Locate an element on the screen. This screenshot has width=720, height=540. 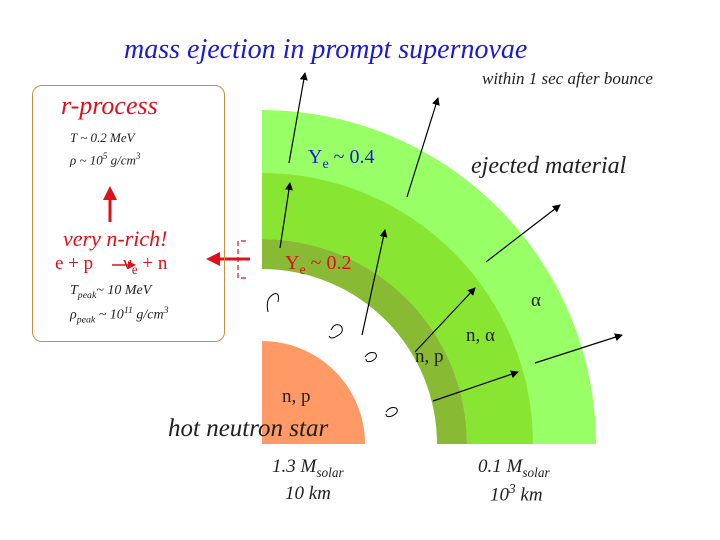
ye-0-2-label: Ye ~ 0.2 is located at coordinates (318, 265).